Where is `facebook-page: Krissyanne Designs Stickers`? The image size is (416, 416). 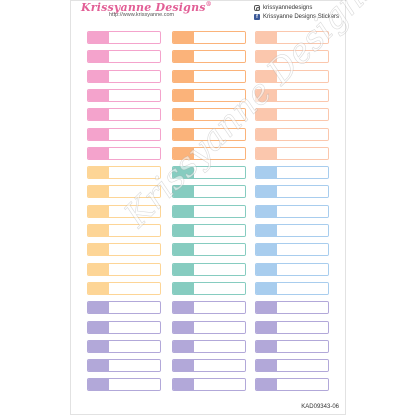 facebook-page: Krissyanne Designs Stickers is located at coordinates (301, 16).